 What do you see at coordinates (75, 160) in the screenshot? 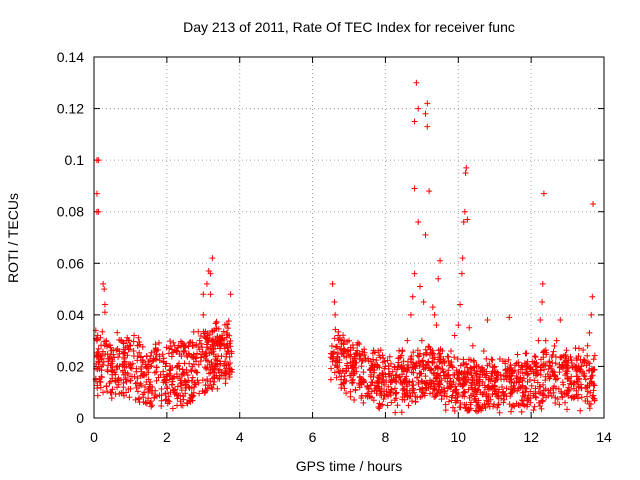
I see `y-tick-label: 0.1` at bounding box center [75, 160].